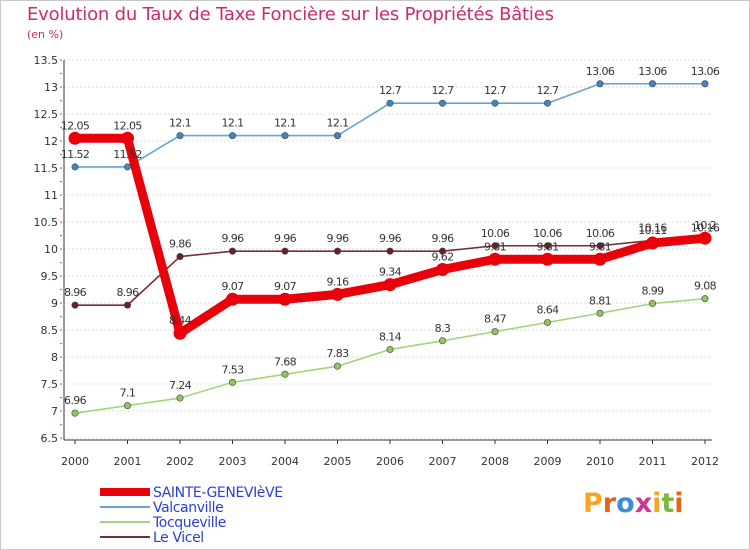 This screenshot has height=550, width=750. Describe the element at coordinates (705, 225) in the screenshot. I see `data-label: 10.2` at that location.